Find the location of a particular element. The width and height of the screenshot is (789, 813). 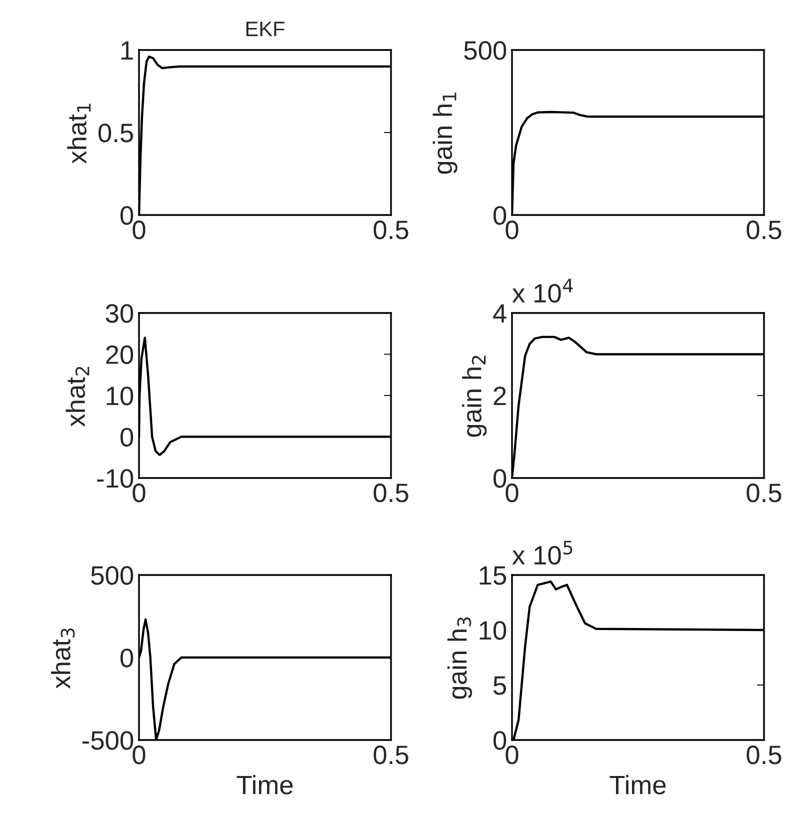

y-tick-label: -10 is located at coordinates (115, 478).